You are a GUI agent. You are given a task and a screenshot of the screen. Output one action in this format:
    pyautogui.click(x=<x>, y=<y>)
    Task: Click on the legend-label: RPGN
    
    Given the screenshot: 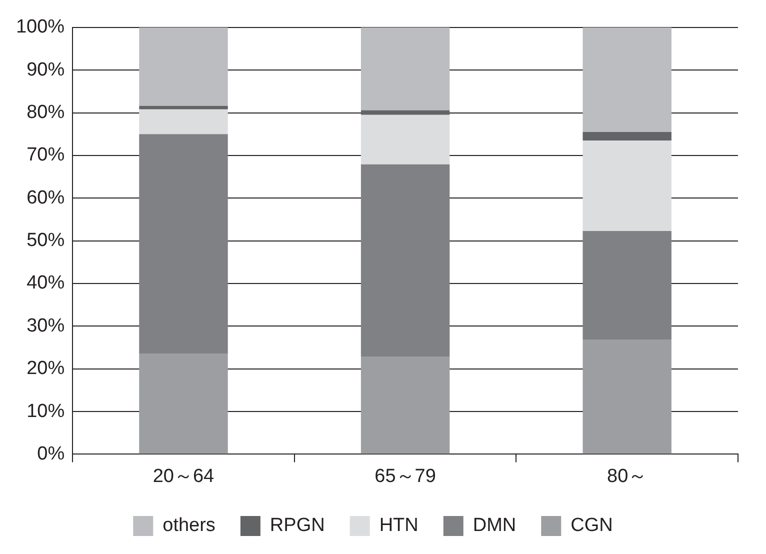 What is the action you would take?
    pyautogui.click(x=297, y=525)
    